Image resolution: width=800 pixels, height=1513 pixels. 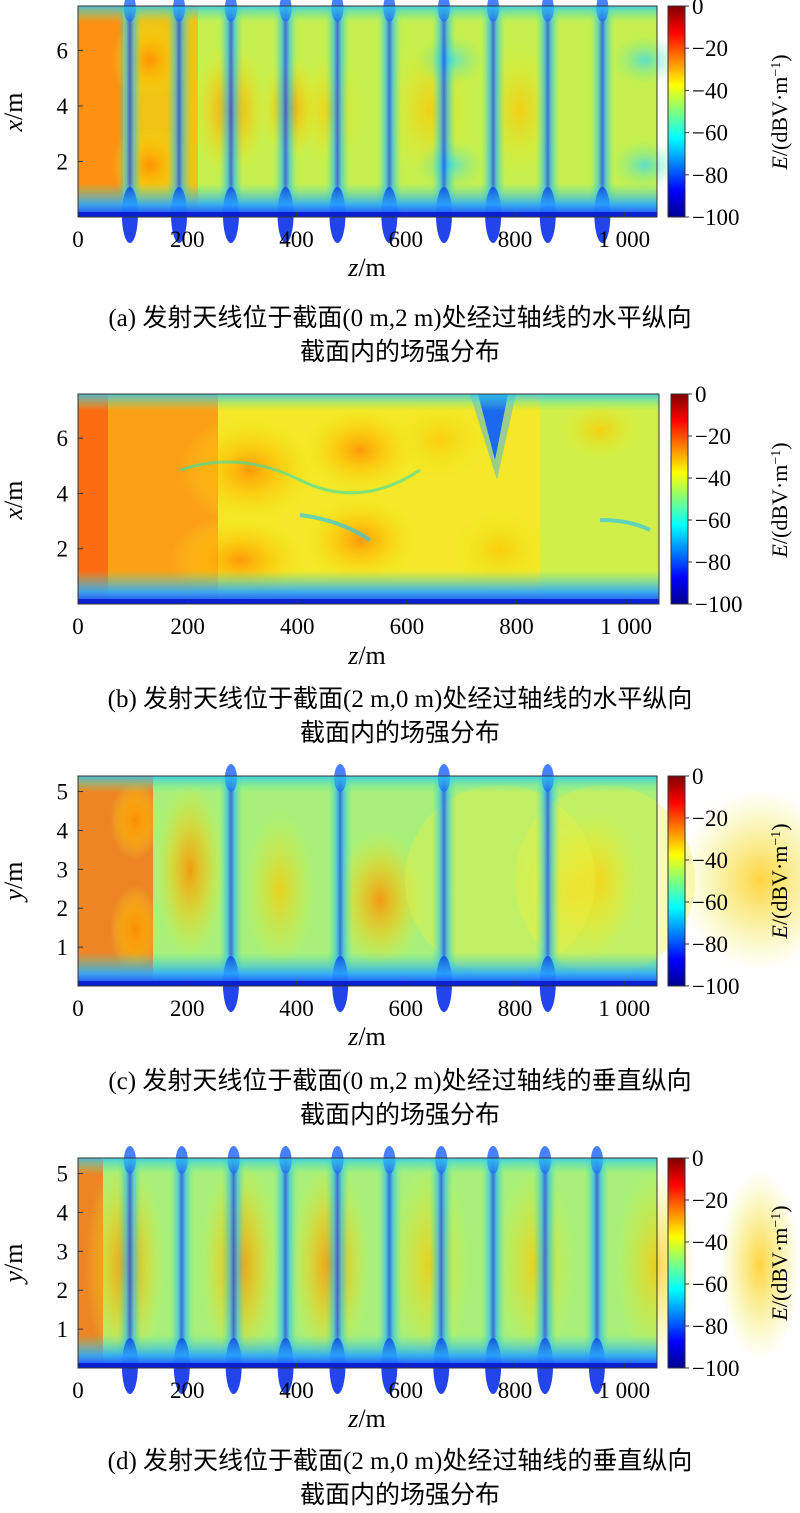 What do you see at coordinates (779, 112) in the screenshot?
I see `panel-a-colorbar-label: E/(dBV·m−1)` at bounding box center [779, 112].